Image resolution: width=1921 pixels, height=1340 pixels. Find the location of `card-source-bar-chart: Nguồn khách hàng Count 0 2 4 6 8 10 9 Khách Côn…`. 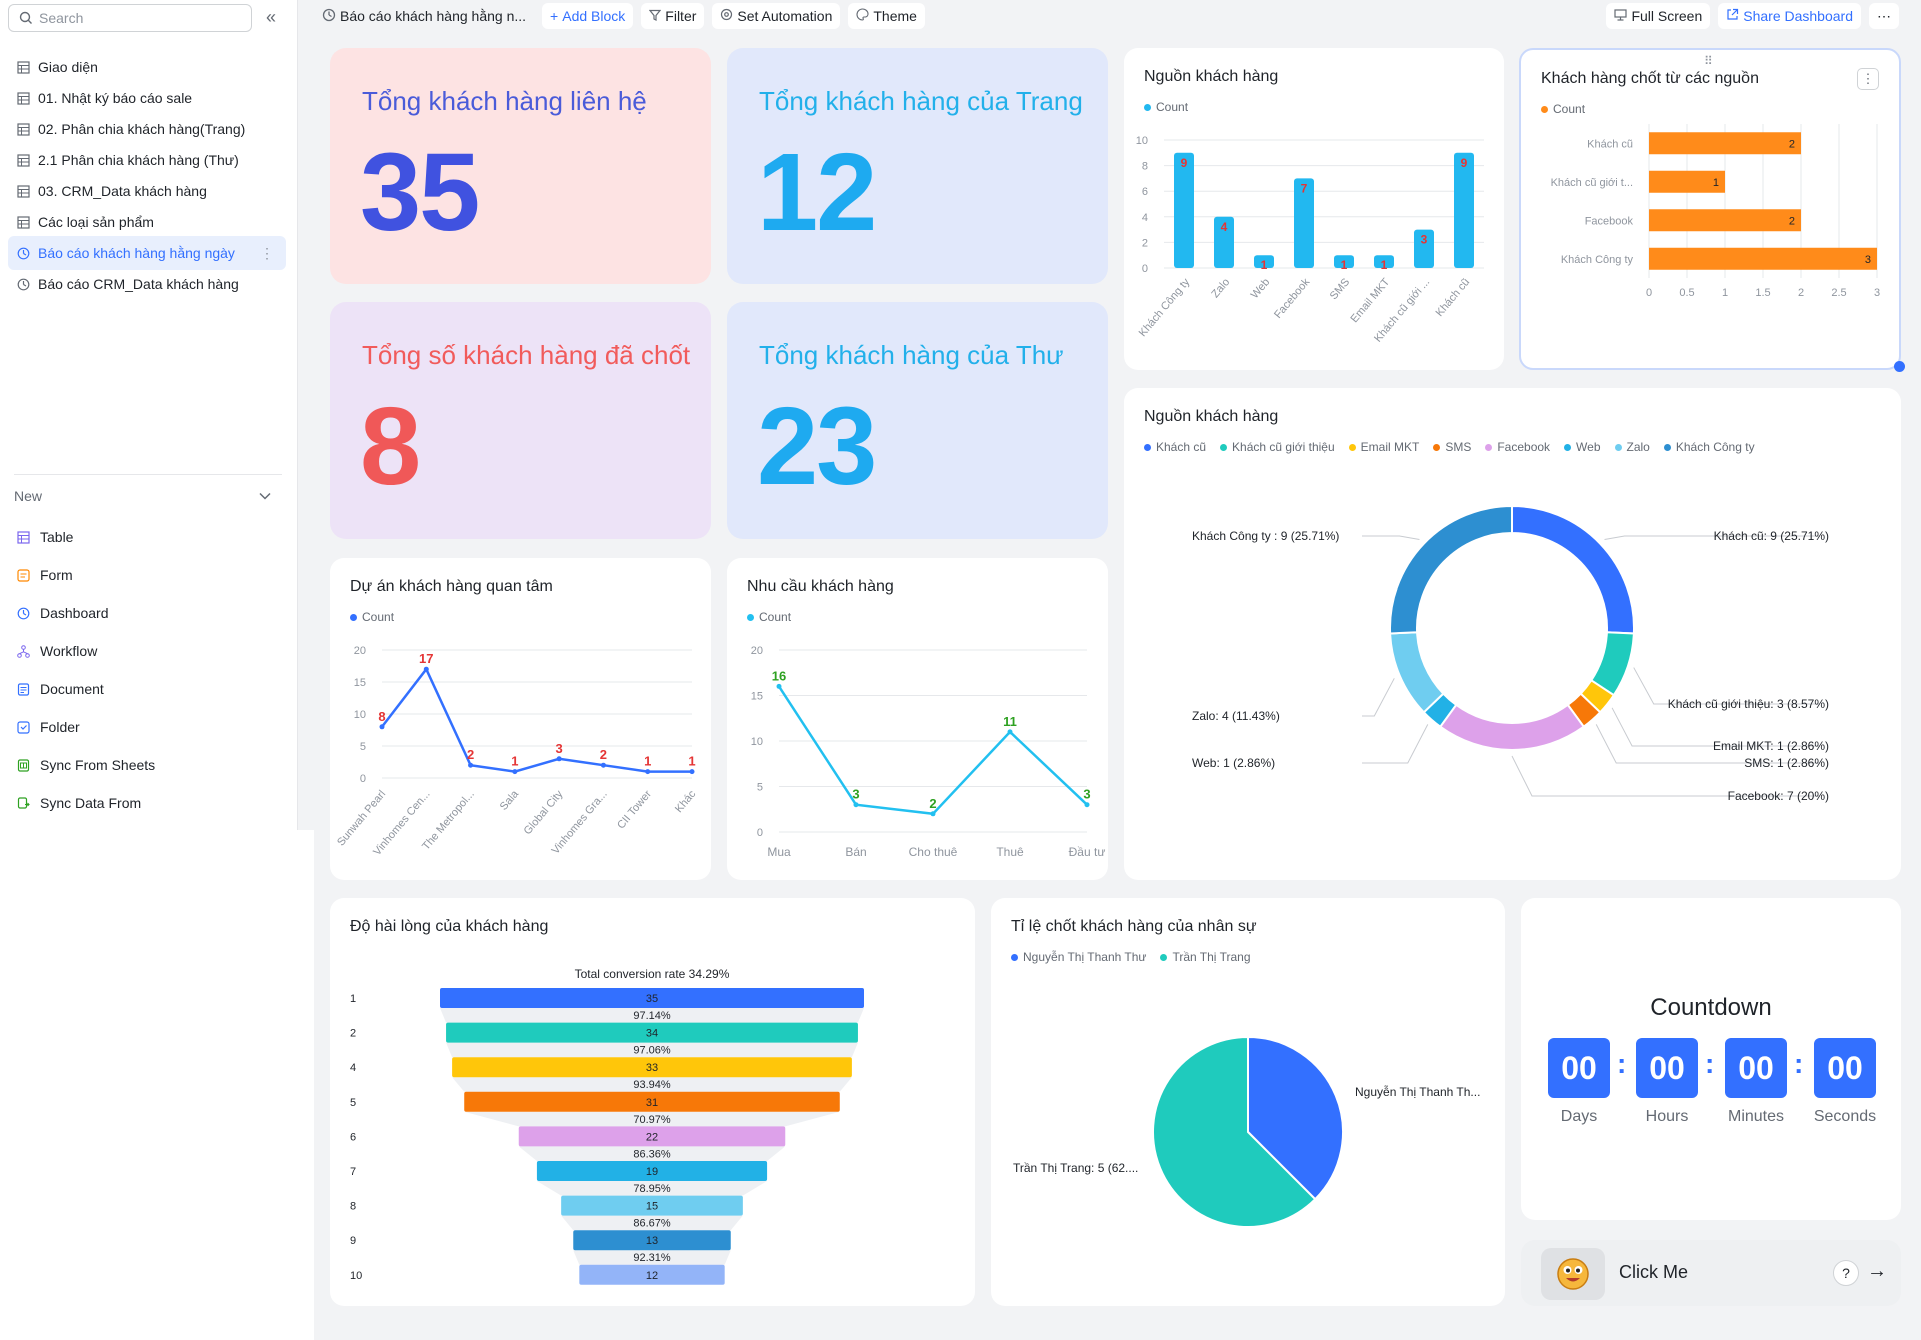

card-source-bar-chart: Nguồn khách hàng Count 0 2 4 6 8 10 9 Khách Côn… is located at coordinates (1314, 209).